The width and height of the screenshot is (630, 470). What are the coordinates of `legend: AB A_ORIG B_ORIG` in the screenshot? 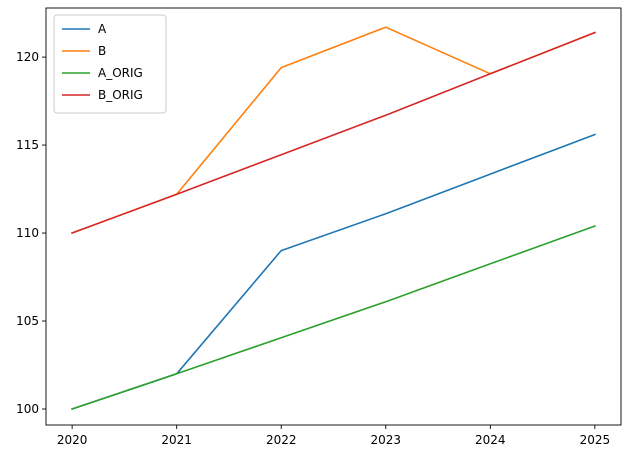 It's located at (110, 64).